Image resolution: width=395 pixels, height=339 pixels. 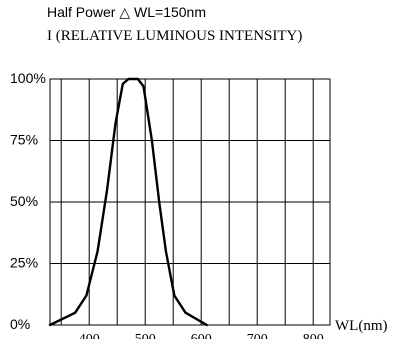 I want to click on y-tick-label: 50%, so click(x=24, y=201).